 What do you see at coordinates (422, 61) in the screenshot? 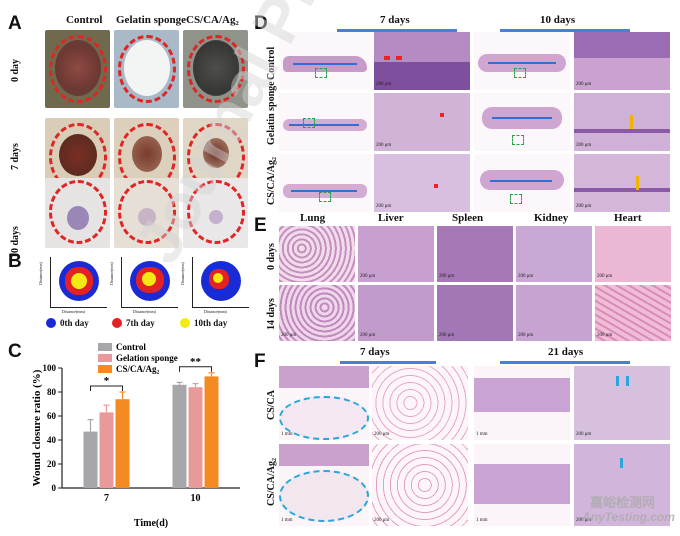
I see `histology-d-control-7d-detail: 200 μm` at bounding box center [422, 61].